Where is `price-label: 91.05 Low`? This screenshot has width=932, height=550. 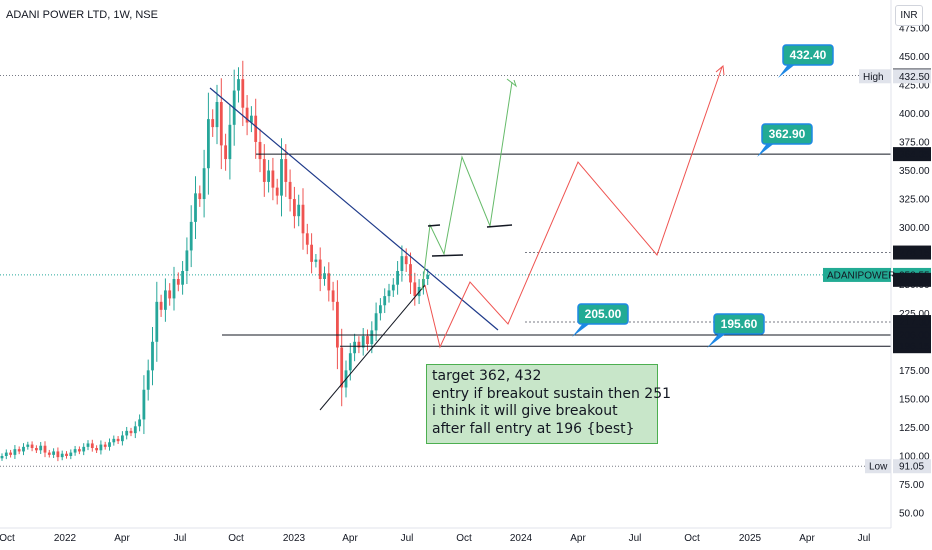 price-label: 91.05 Low is located at coordinates (898, 466).